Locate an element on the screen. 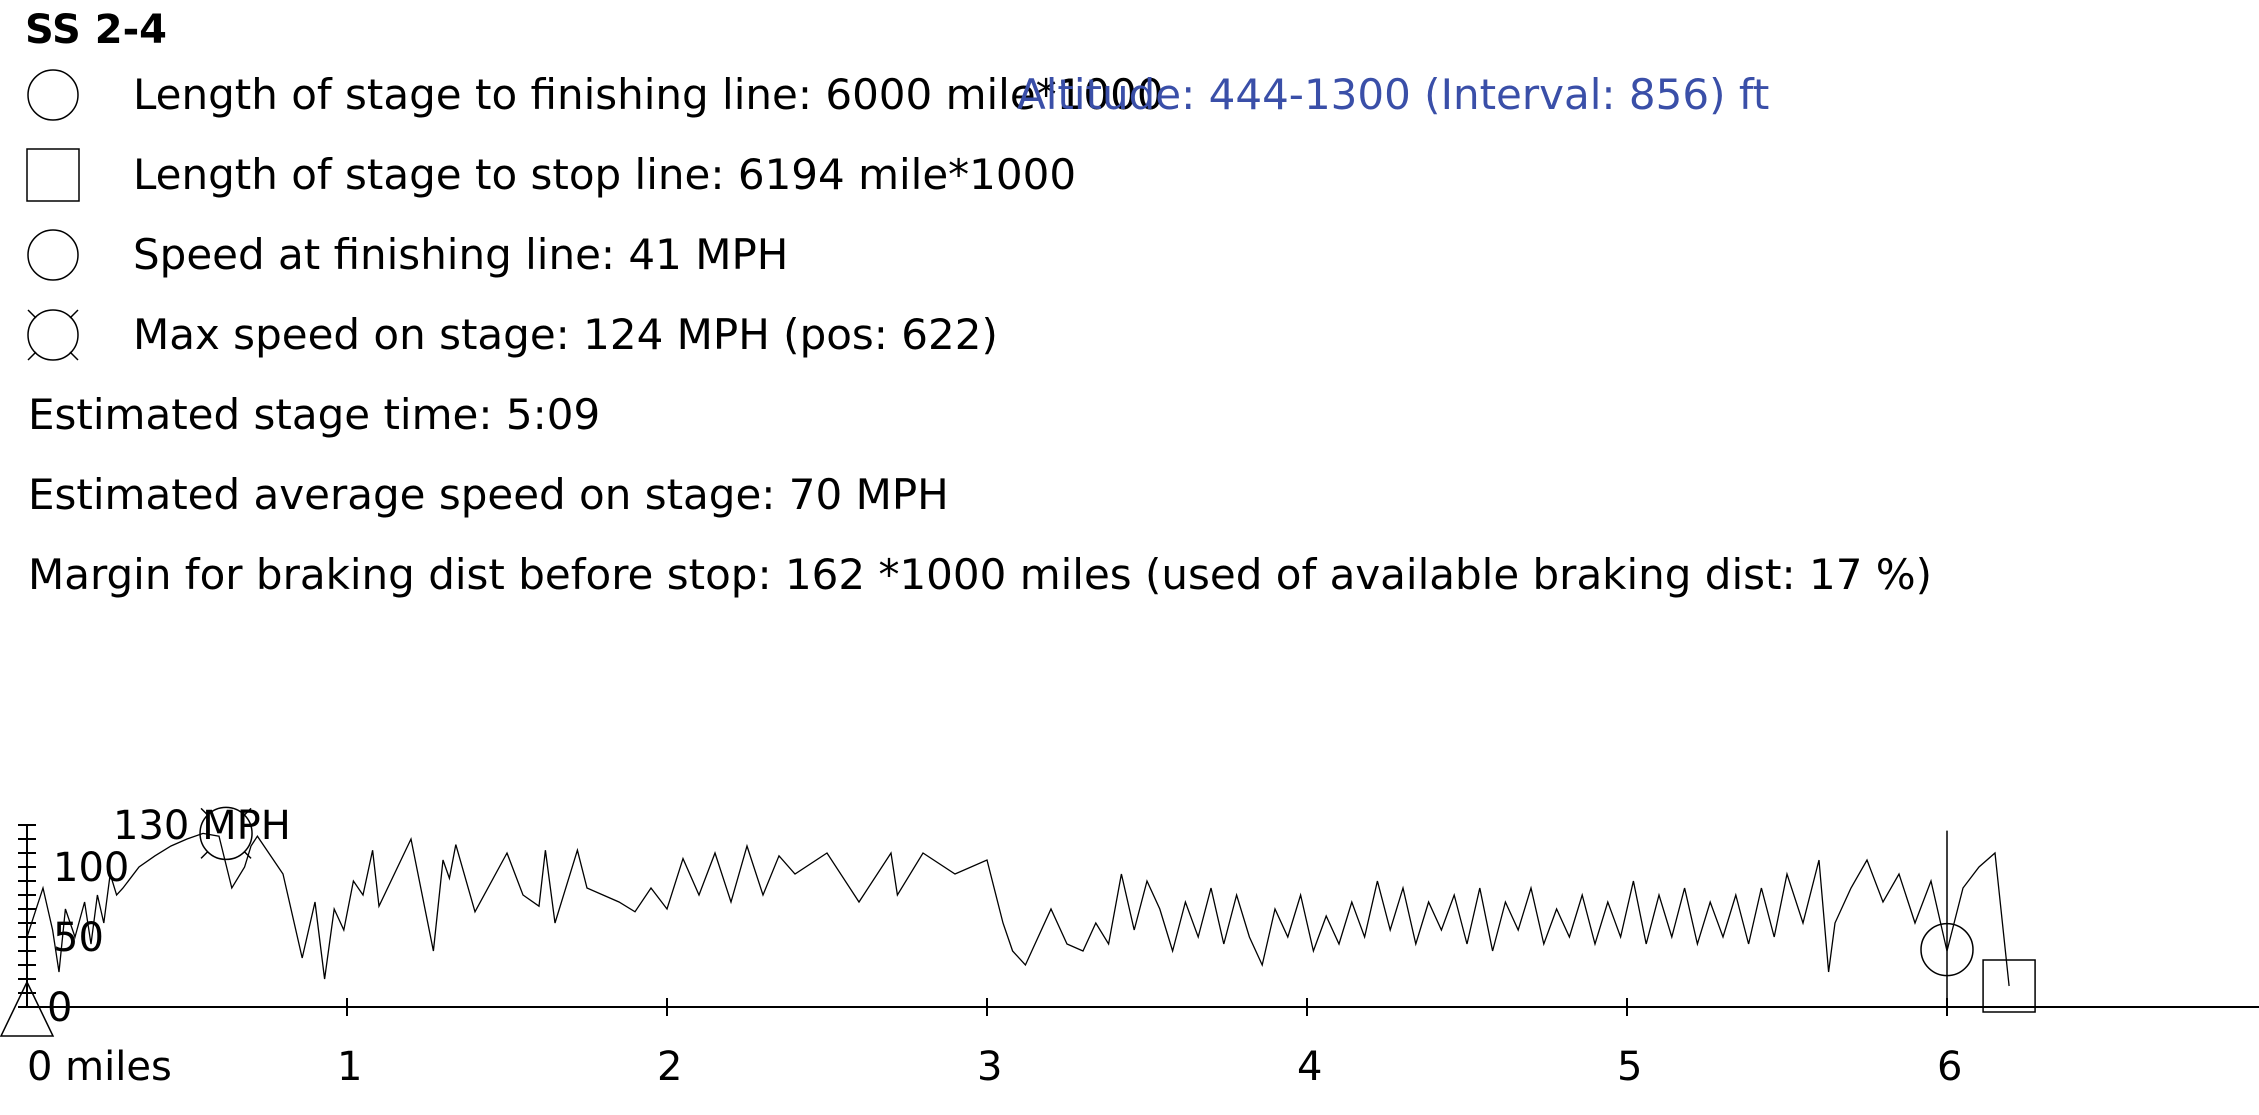  y-tick-label: 0 is located at coordinates (59, 1008).